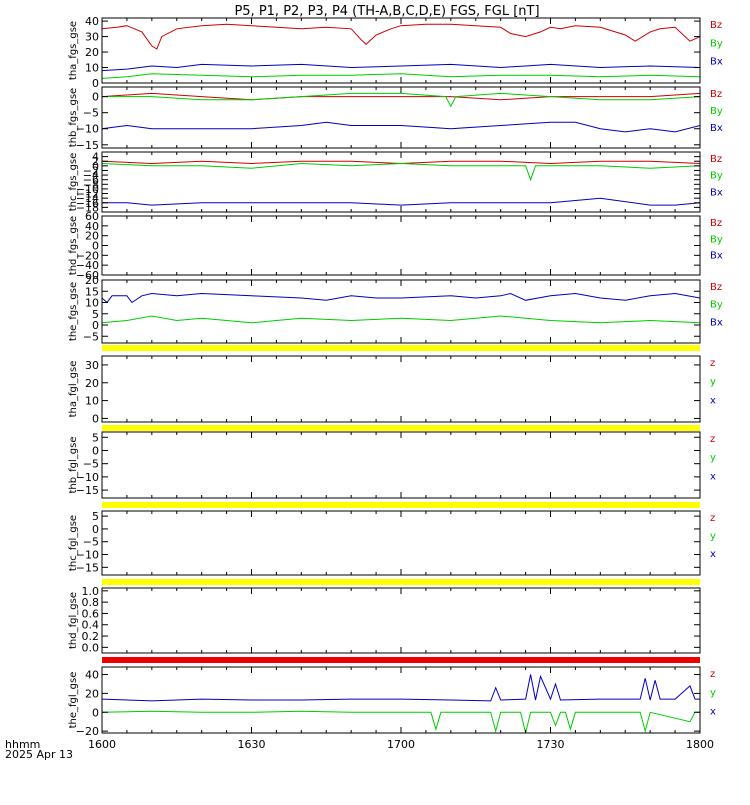 This screenshot has height=805, width=750. Describe the element at coordinates (91, 175) in the screenshot. I see `y-tick-label: −4` at that location.